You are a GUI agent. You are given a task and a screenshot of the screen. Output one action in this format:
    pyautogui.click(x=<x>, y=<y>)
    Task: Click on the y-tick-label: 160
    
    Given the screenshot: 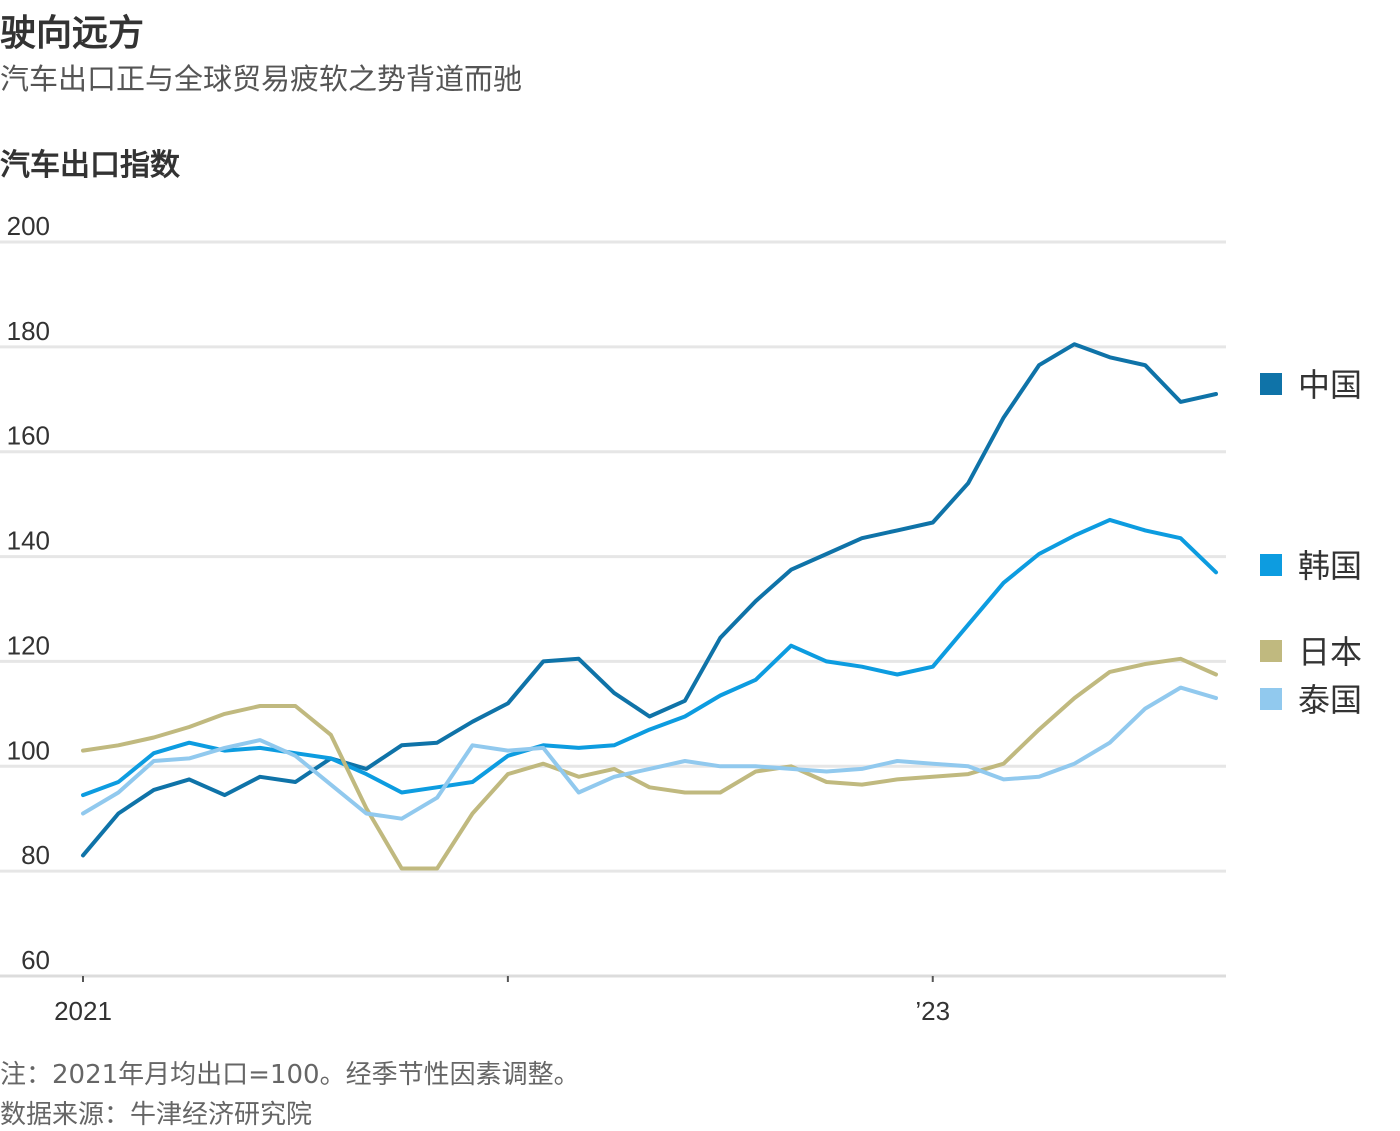 What is the action you would take?
    pyautogui.click(x=28, y=436)
    